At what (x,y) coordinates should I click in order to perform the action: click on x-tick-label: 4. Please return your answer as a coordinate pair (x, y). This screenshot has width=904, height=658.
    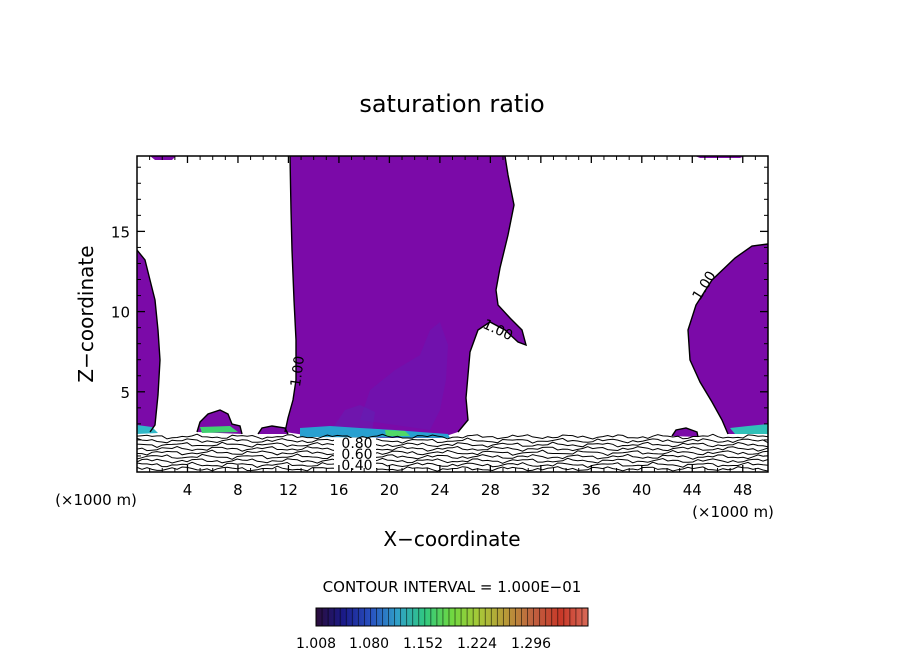
    Looking at the image, I should click on (188, 490).